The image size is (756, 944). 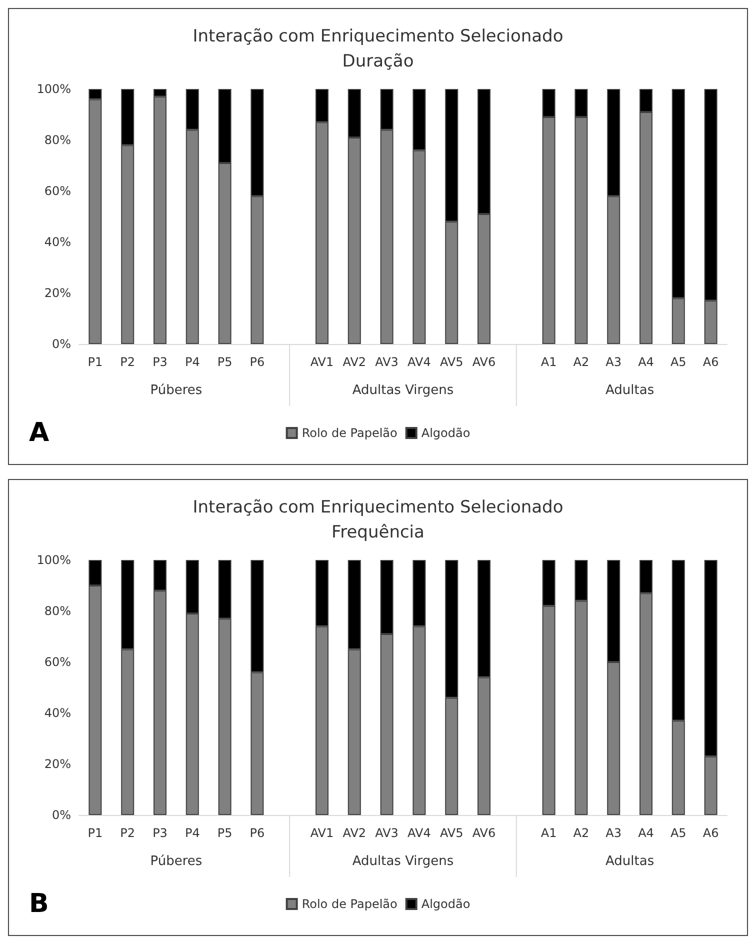 What do you see at coordinates (39, 904) in the screenshot?
I see `text: B` at bounding box center [39, 904].